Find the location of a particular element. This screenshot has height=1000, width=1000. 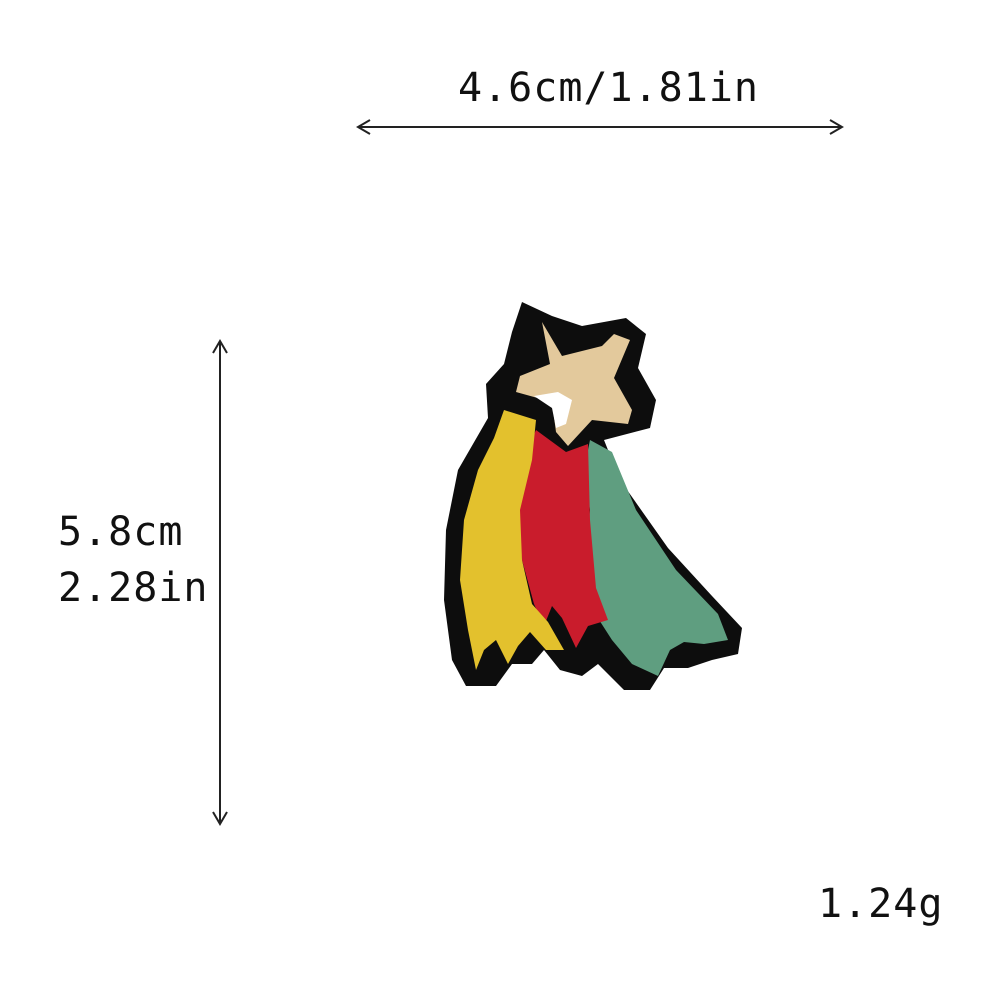

weight-label: 1.24g is located at coordinates (881, 904).